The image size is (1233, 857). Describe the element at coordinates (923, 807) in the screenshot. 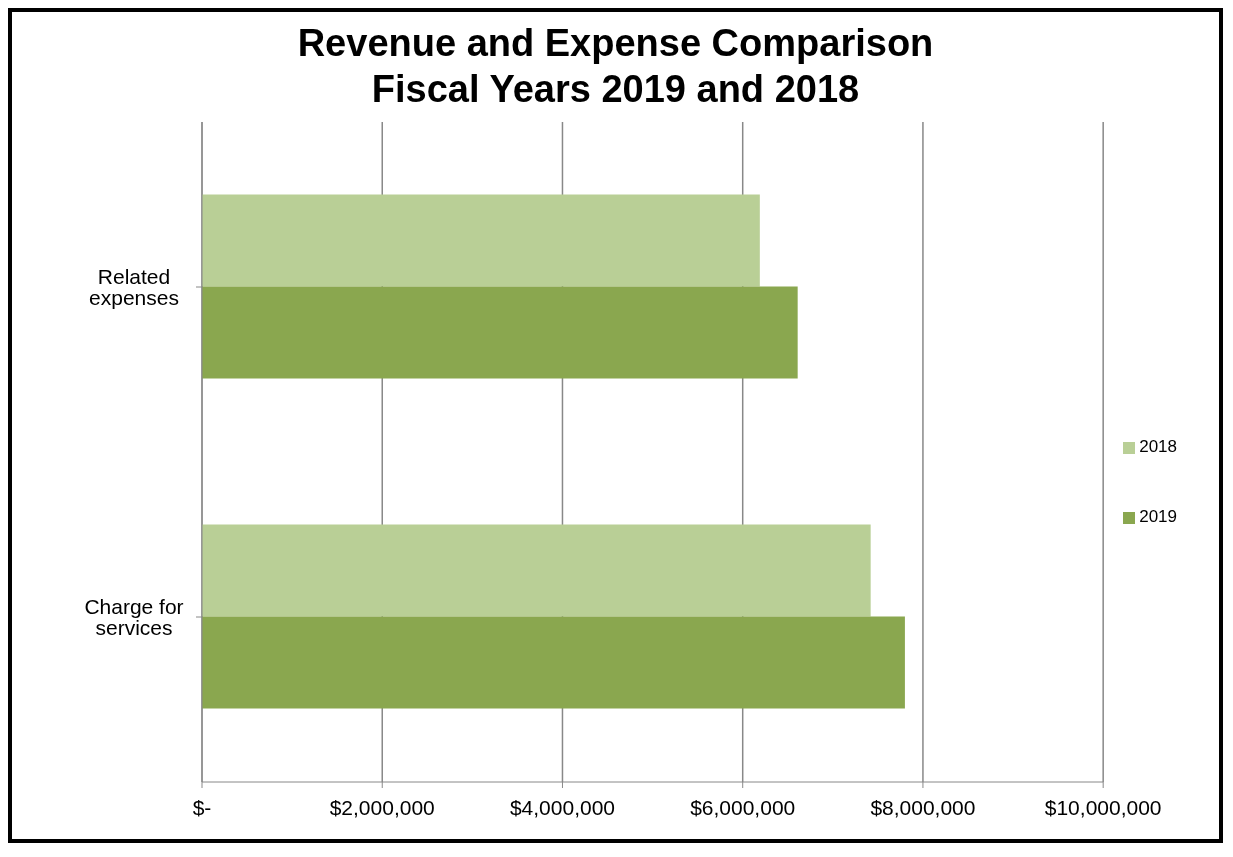

I see `x-tick-label: $8,000,000` at that location.